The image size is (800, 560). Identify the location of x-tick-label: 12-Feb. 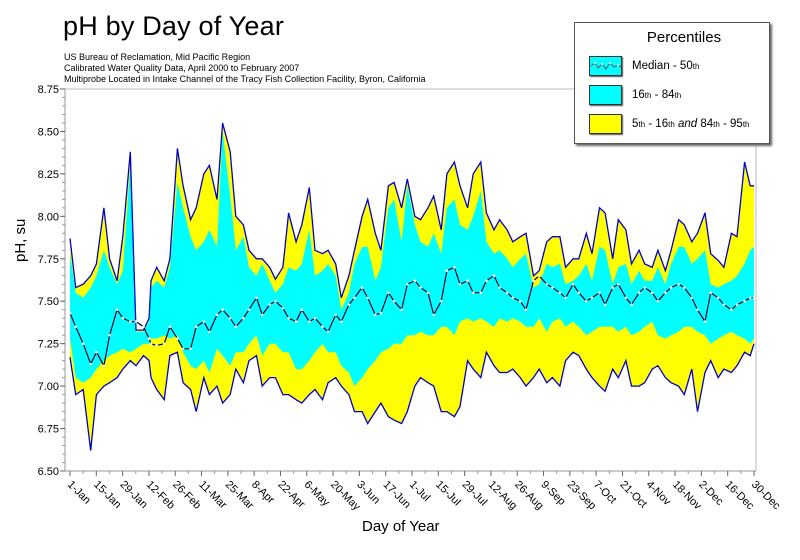
(160, 495).